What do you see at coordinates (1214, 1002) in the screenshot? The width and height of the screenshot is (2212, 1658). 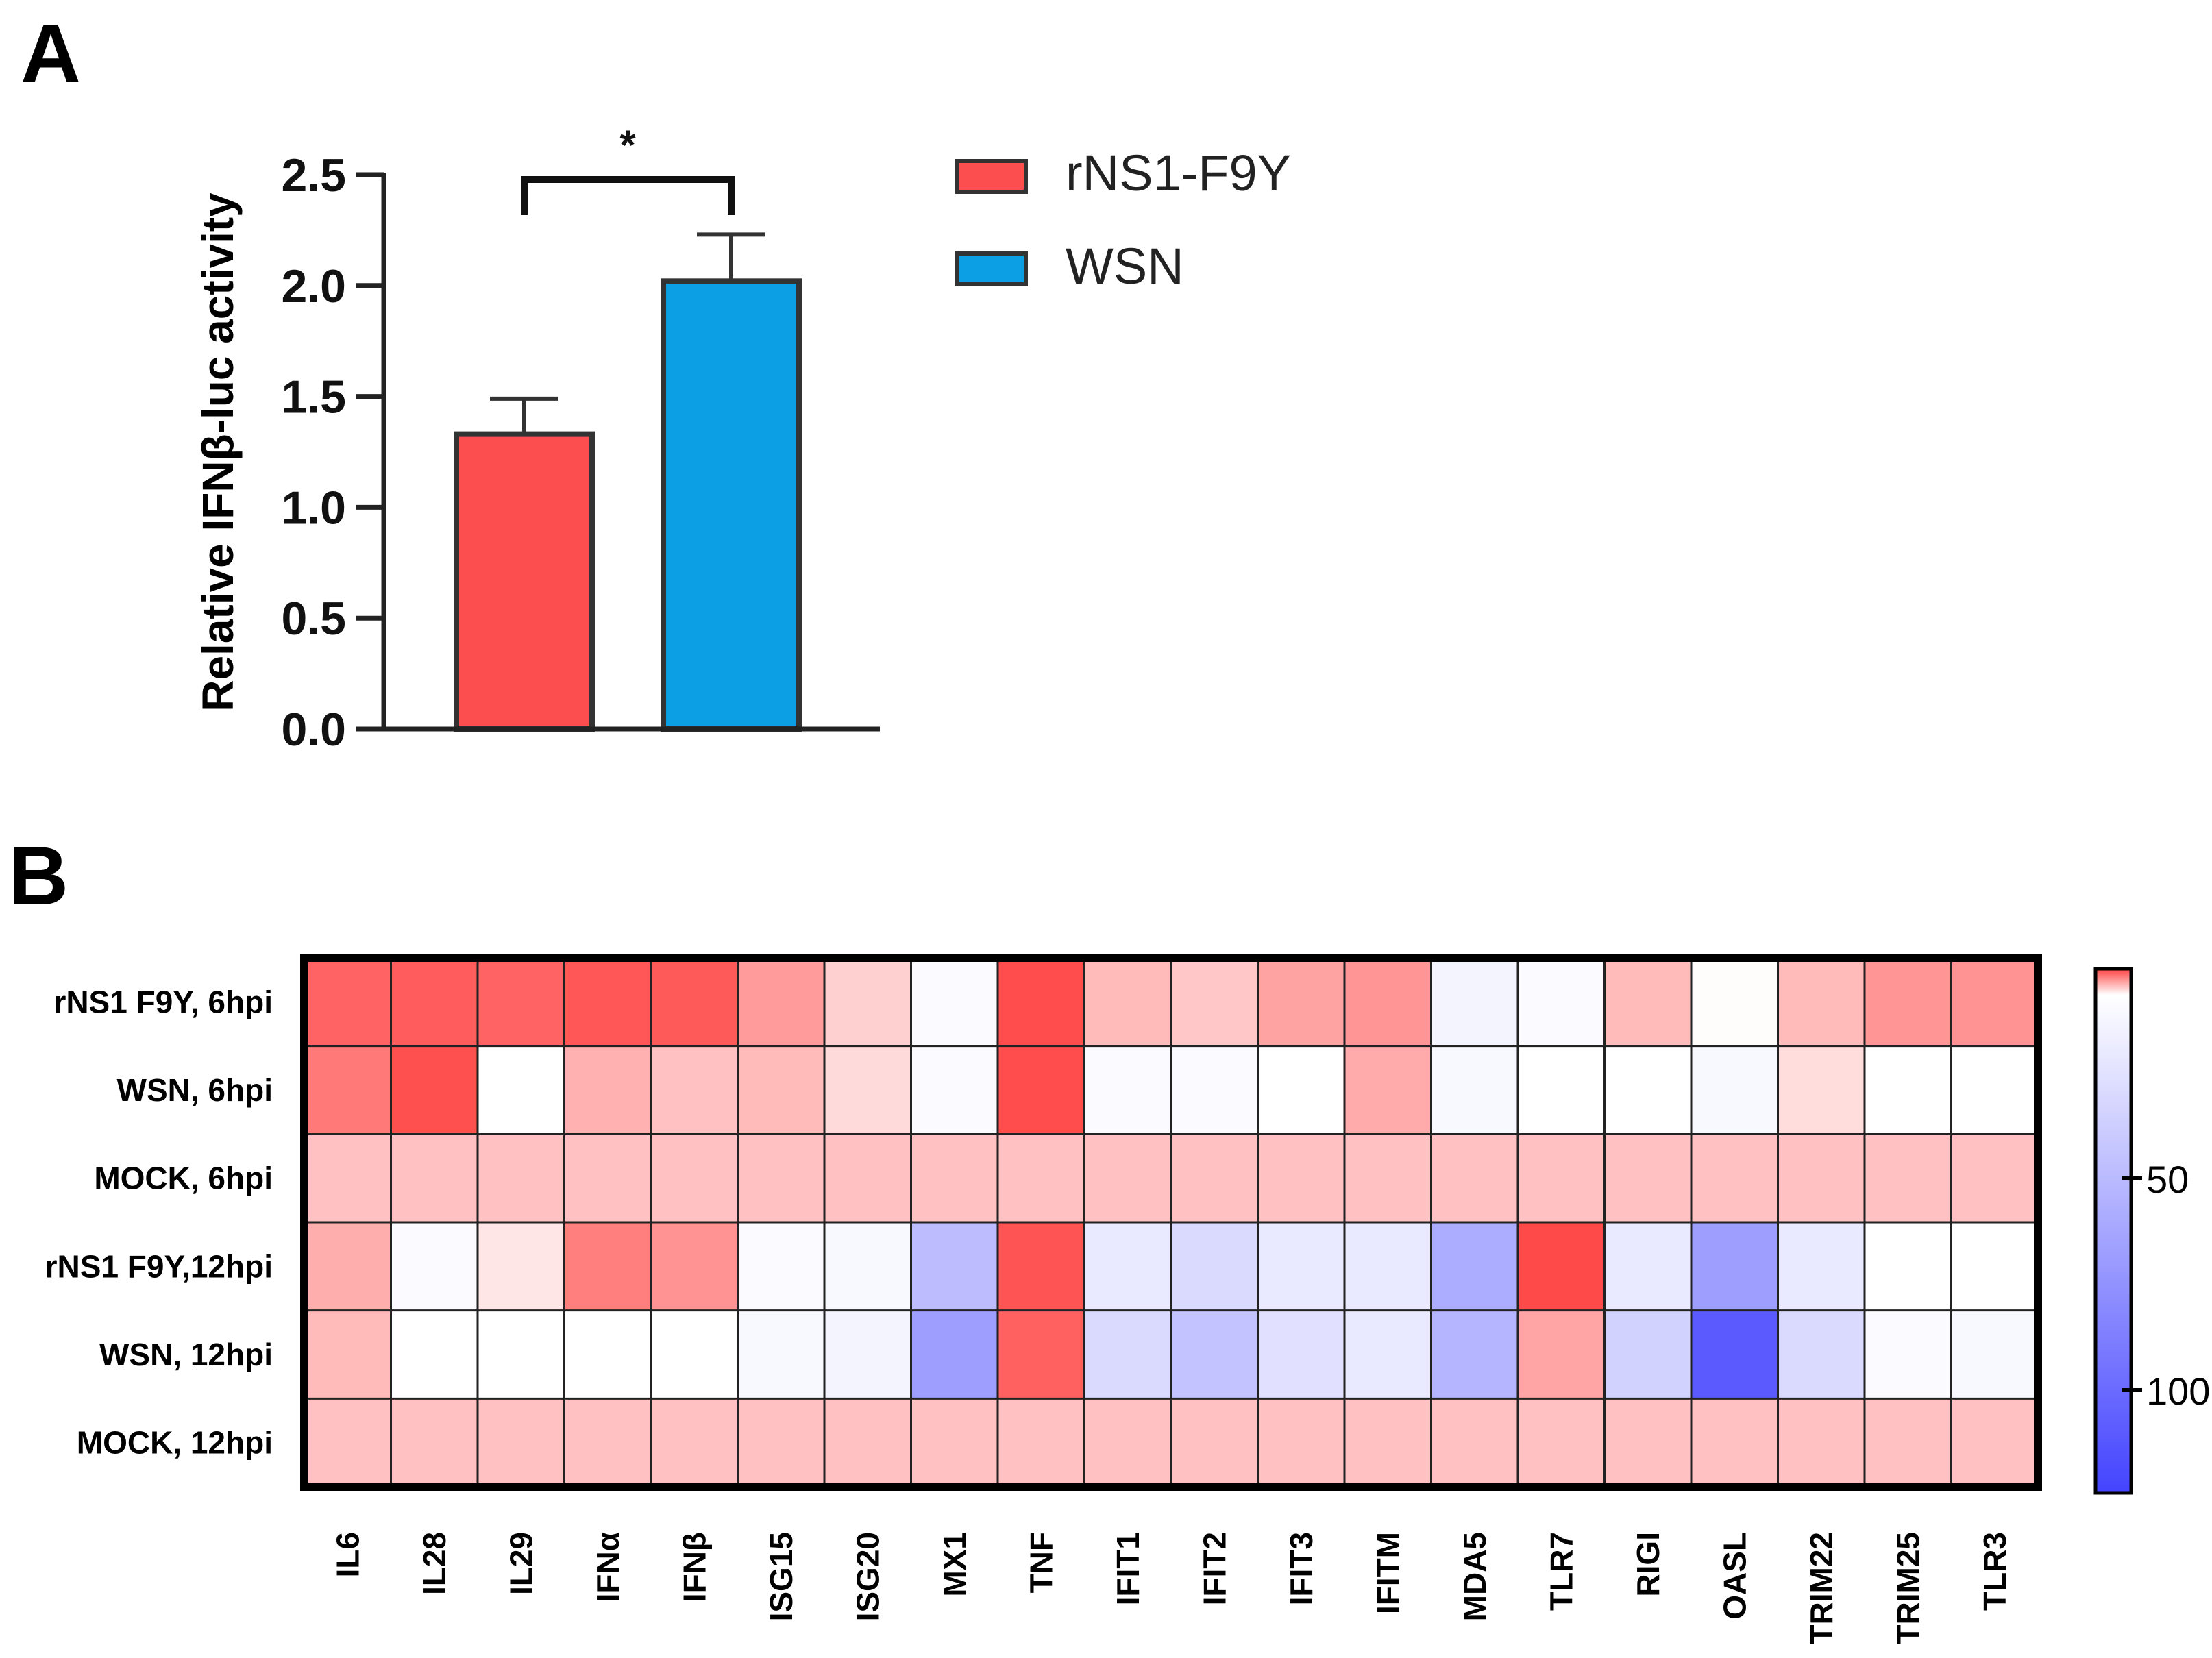 I see `heatmap-cell-rns1-f9y-6hpi-ifit2` at bounding box center [1214, 1002].